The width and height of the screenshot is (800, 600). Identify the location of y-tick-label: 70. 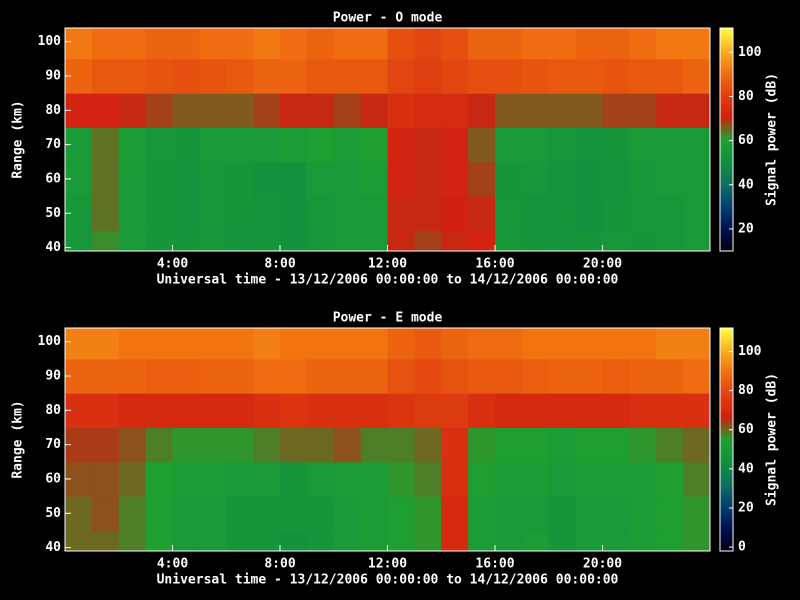
(53, 444).